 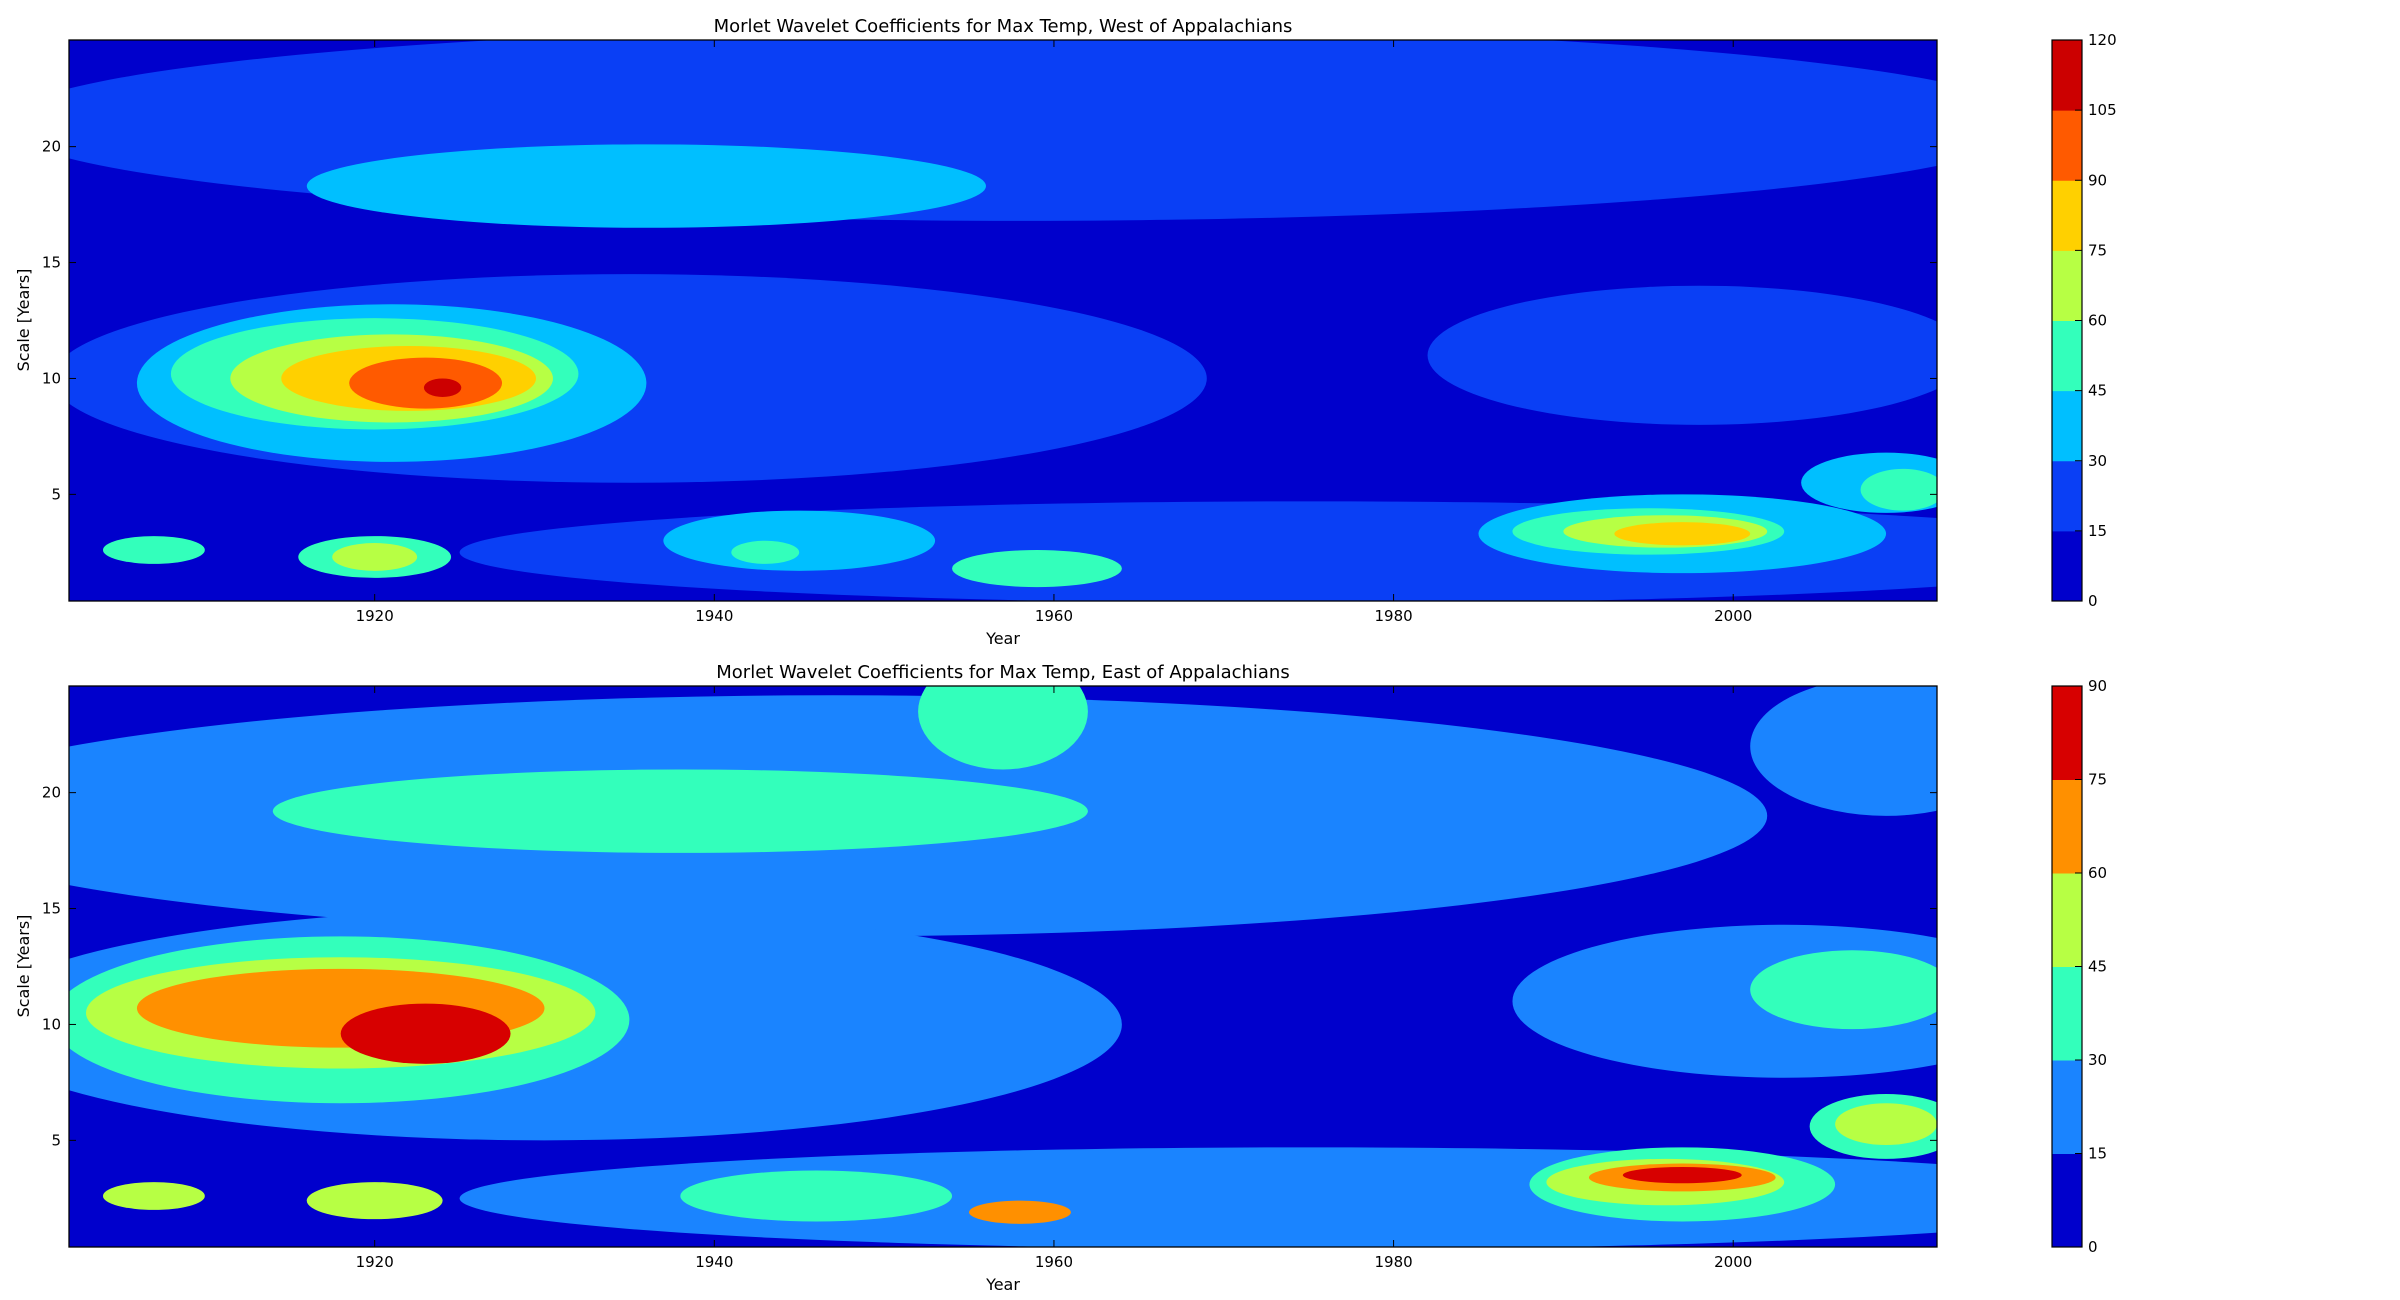 I want to click on colorbar: 0 15 30 45 60 75 90, so click(x=2079, y=966).